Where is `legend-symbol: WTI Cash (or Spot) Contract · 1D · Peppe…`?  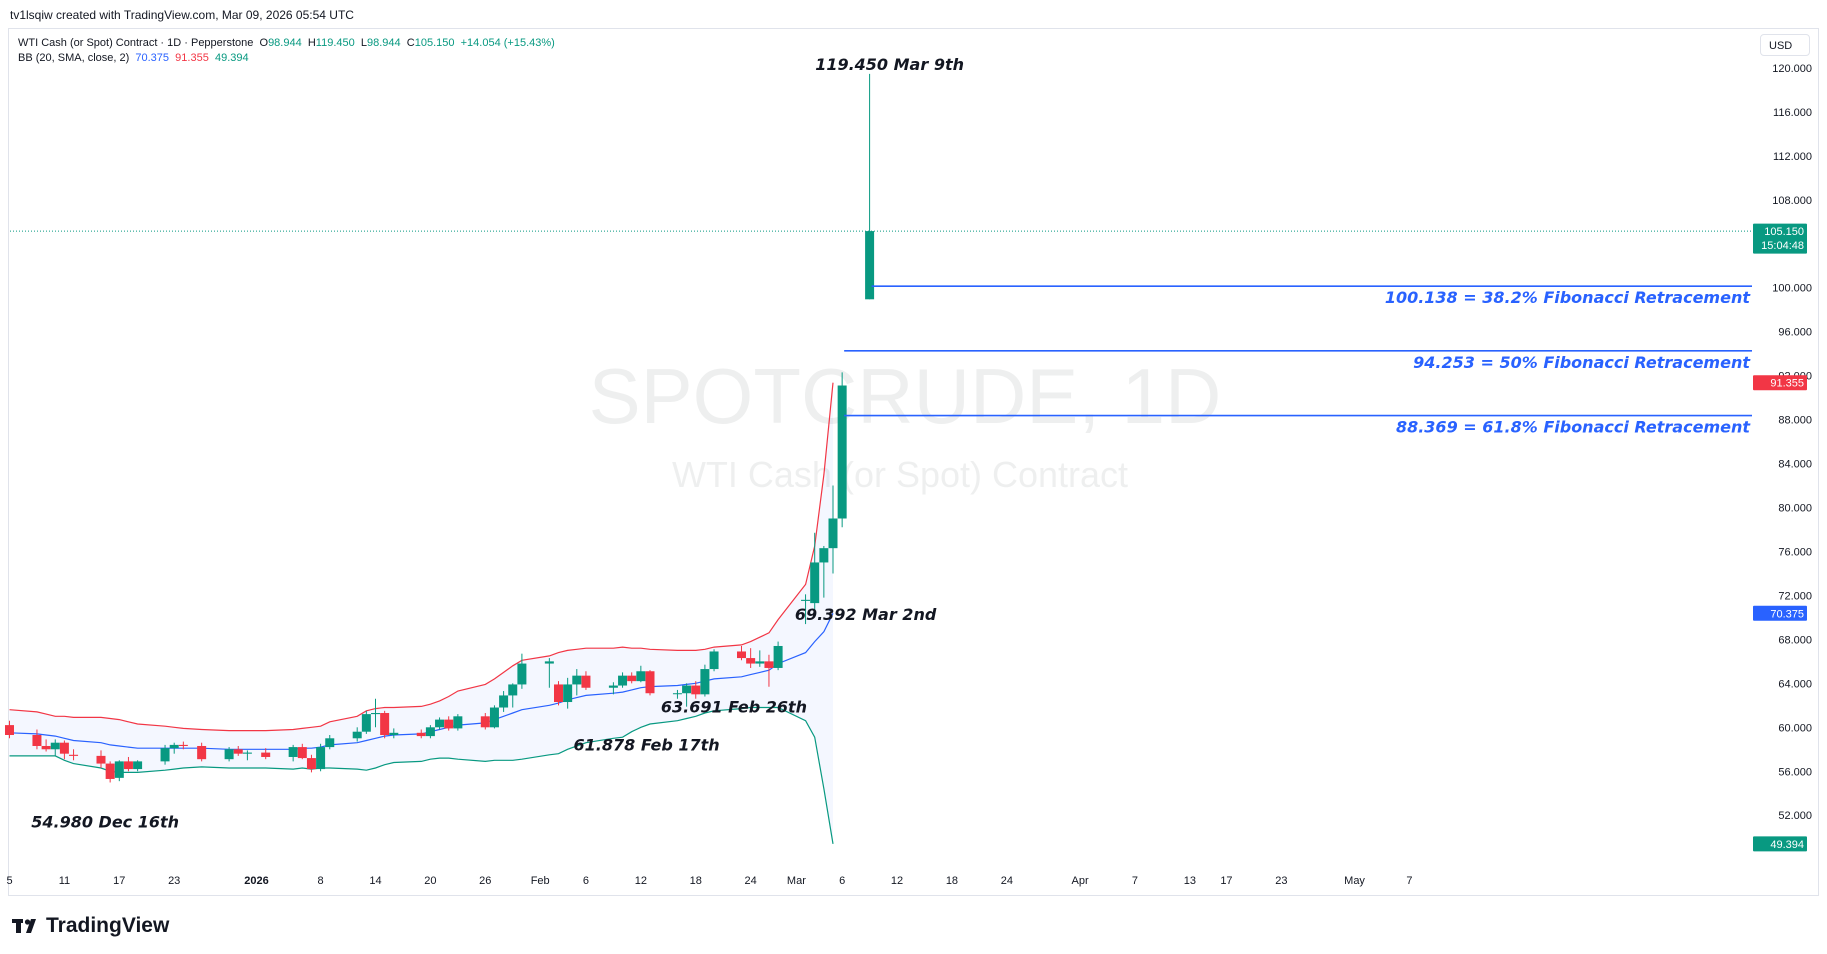
legend-symbol: WTI Cash (or Spot) Contract · 1D · Peppe… is located at coordinates (136, 43).